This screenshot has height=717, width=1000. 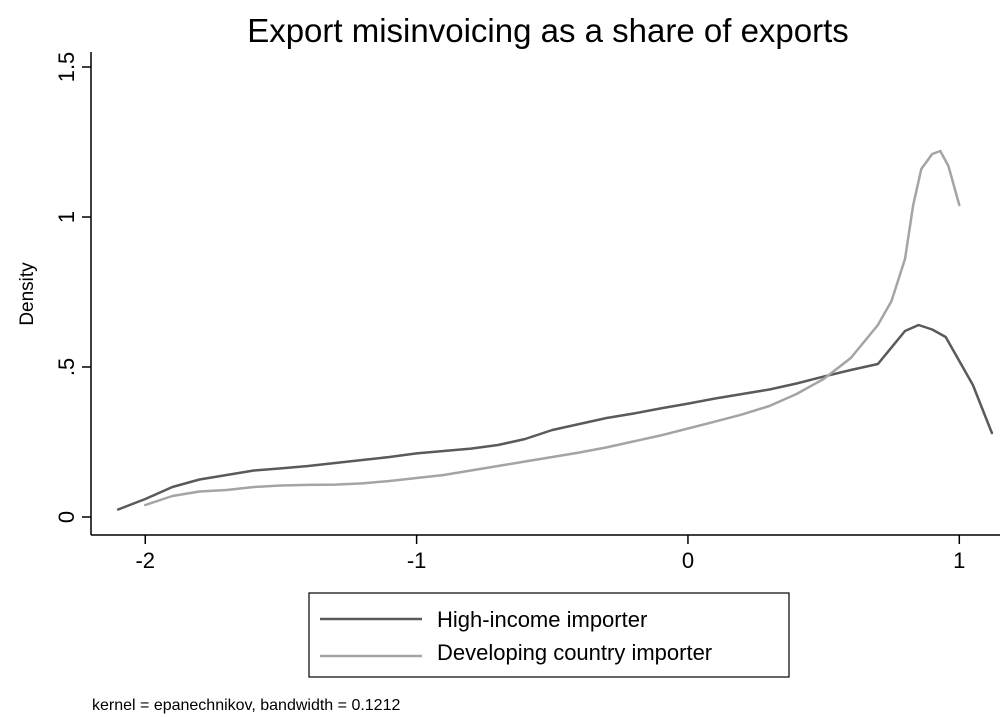 I want to click on x-tick-label: 1, so click(x=959, y=560).